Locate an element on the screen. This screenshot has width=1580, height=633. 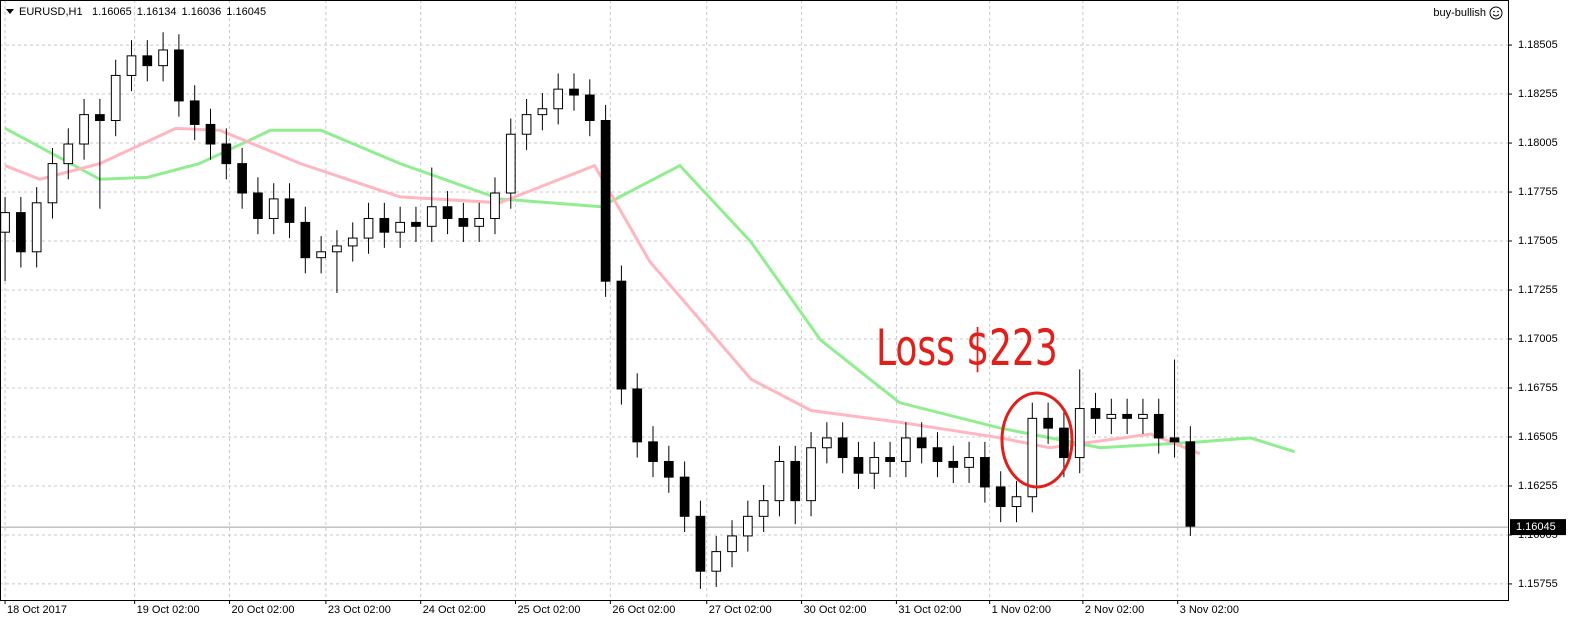
current-price-label: 1.16045 is located at coordinates (1536, 527).